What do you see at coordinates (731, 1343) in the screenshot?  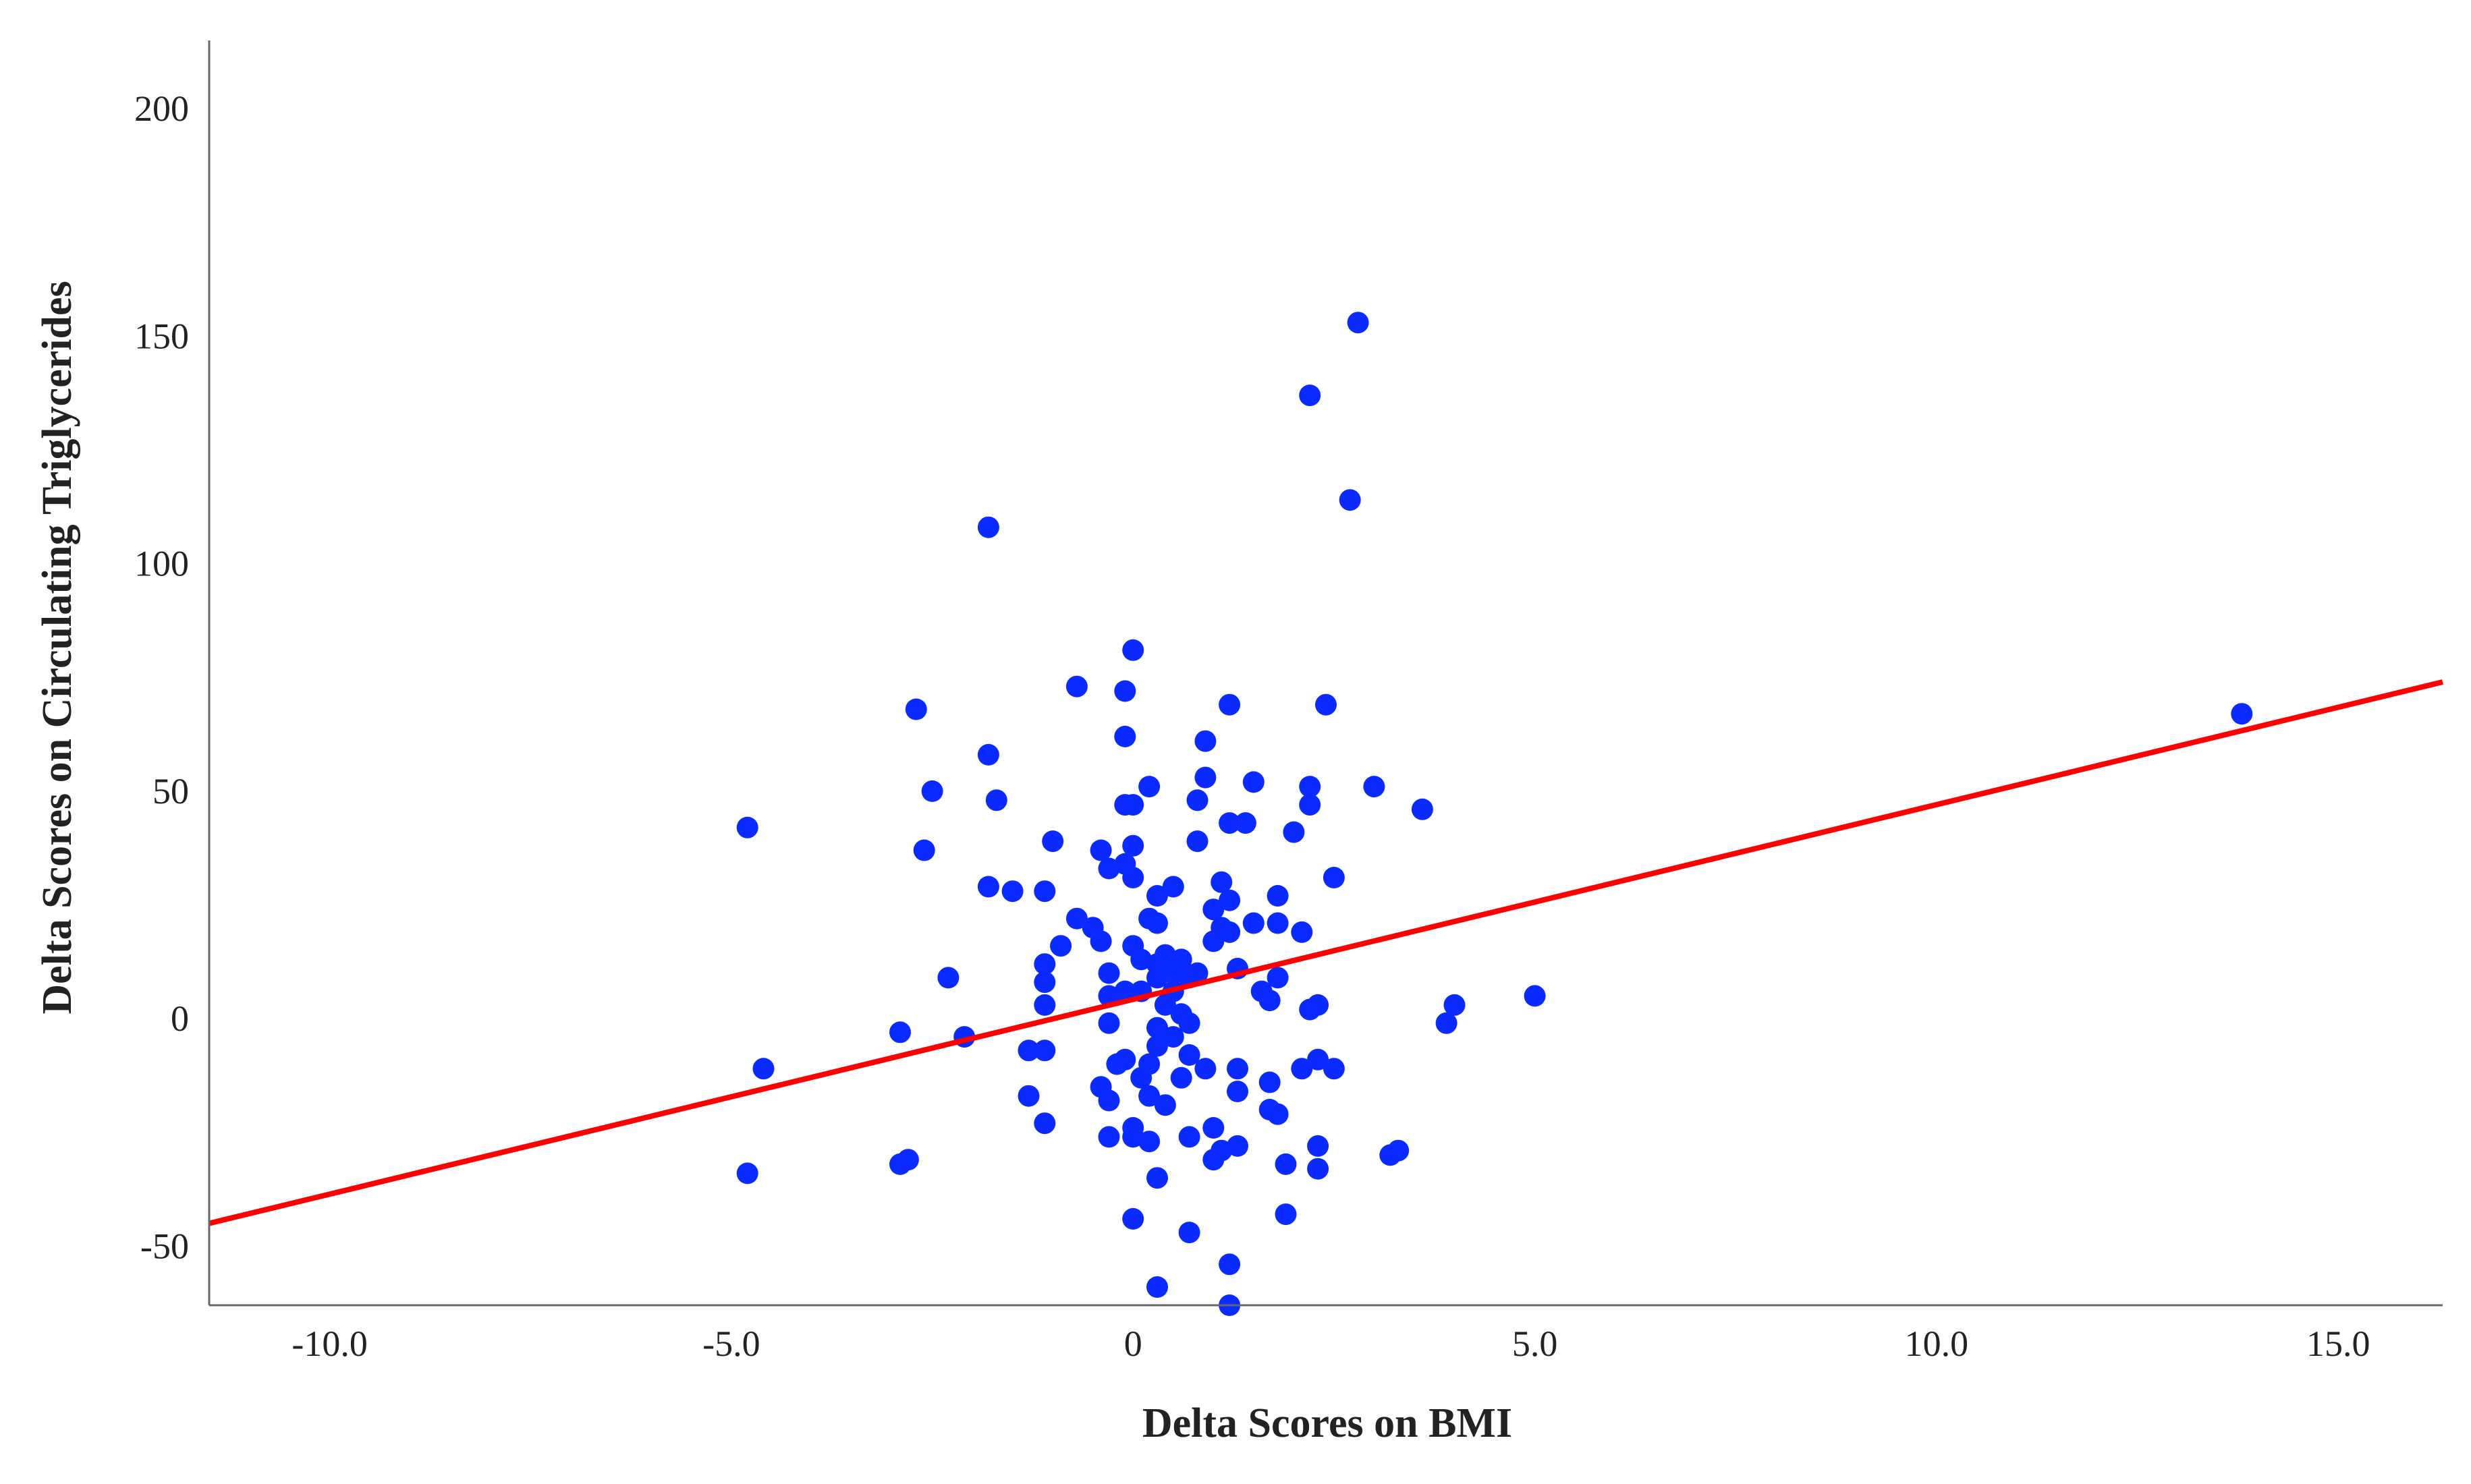 I see `x-tick-label: -5.0` at bounding box center [731, 1343].